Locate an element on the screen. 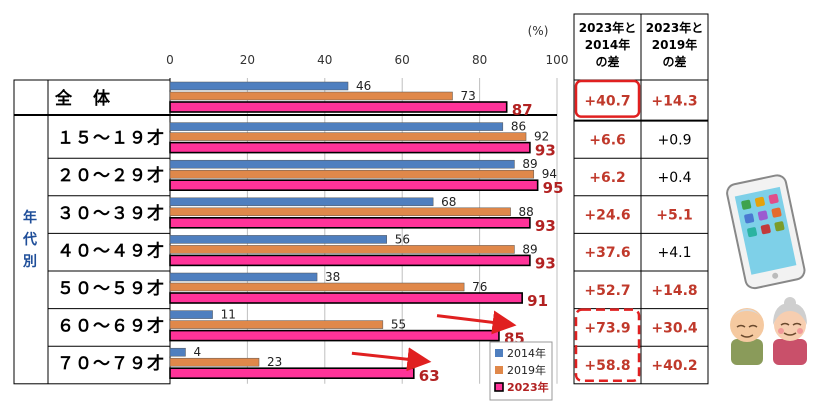 Image resolution: width=825 pixels, height=407 pixels. smartphone-icon is located at coordinates (766, 232).